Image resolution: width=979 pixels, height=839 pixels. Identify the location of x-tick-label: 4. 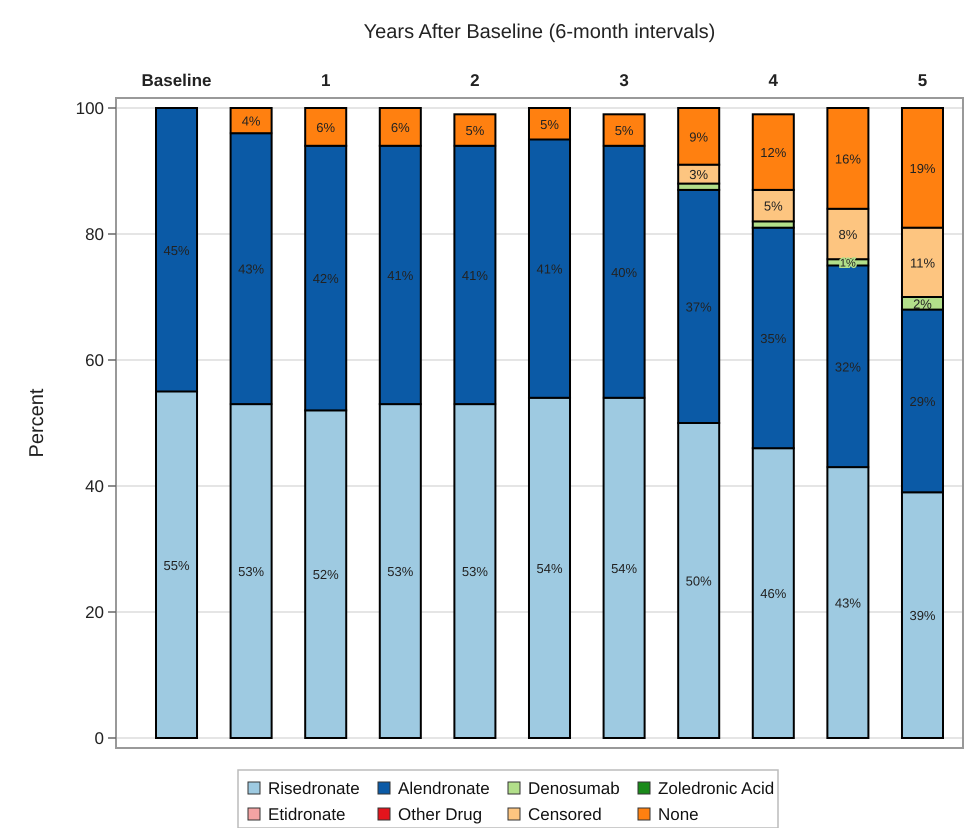
(773, 80).